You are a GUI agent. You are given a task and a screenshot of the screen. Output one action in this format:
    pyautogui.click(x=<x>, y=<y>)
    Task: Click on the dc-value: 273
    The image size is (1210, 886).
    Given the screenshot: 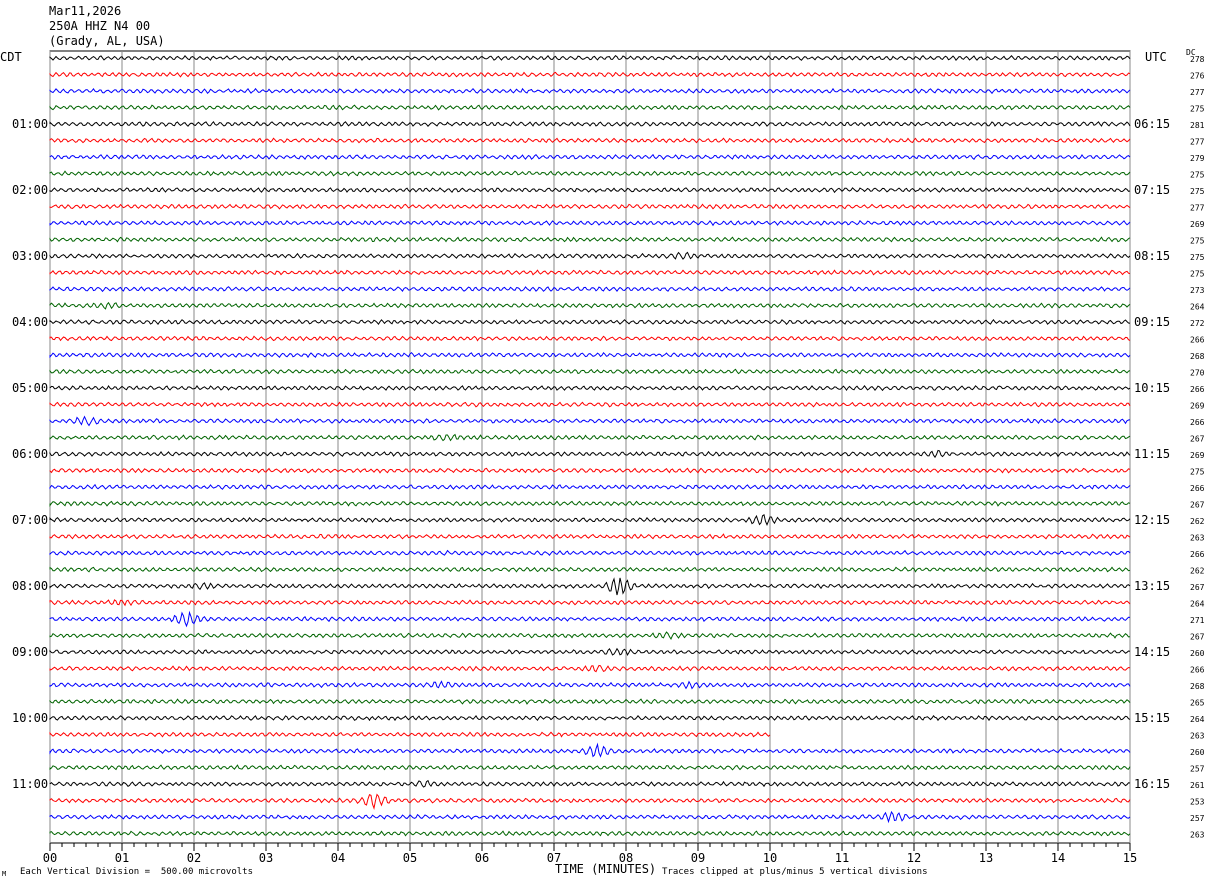 What is the action you would take?
    pyautogui.click(x=1197, y=290)
    